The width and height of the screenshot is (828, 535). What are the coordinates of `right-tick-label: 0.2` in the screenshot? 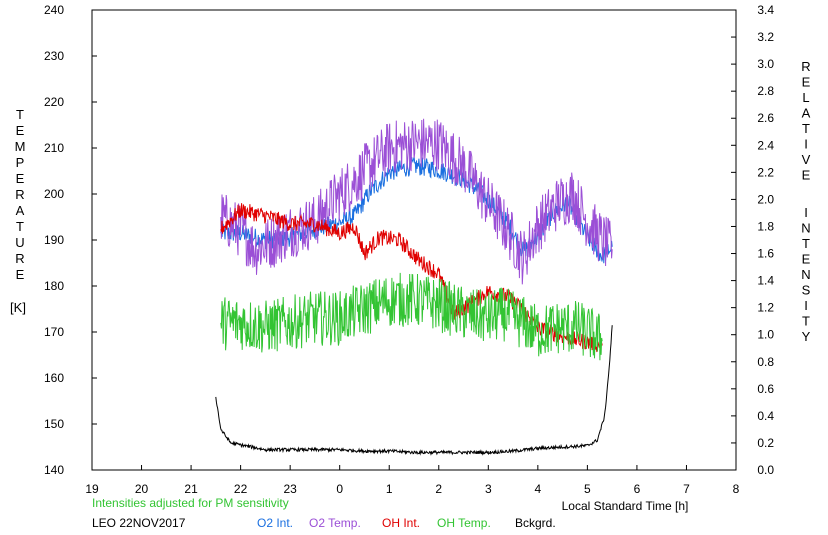 It's located at (765, 443).